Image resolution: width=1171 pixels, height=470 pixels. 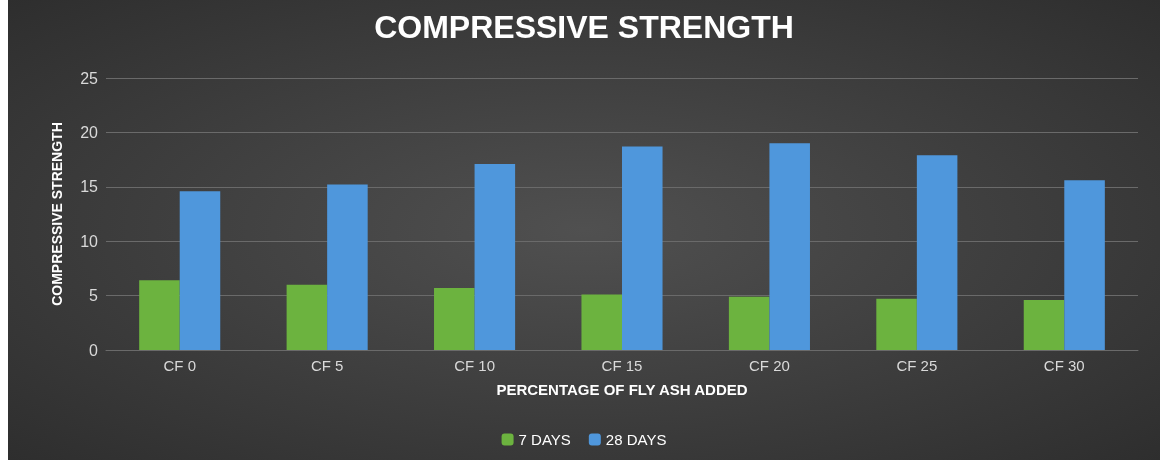 I want to click on x-tick-label: CF 0, so click(x=179, y=365).